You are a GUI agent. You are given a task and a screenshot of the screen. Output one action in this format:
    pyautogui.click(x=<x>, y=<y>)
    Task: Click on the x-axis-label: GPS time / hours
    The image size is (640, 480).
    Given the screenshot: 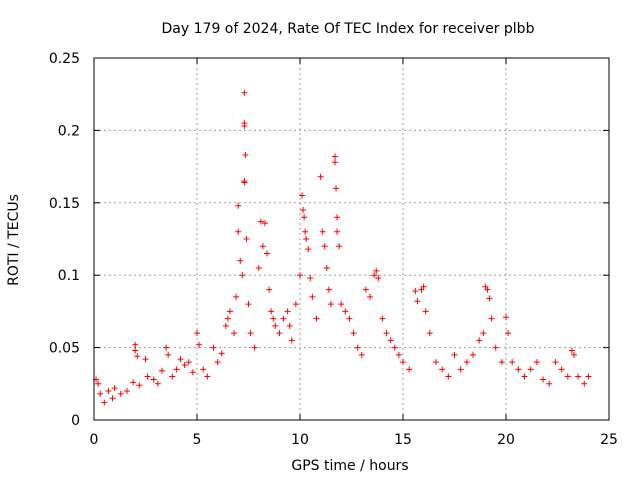 What is the action you would take?
    pyautogui.click(x=349, y=466)
    